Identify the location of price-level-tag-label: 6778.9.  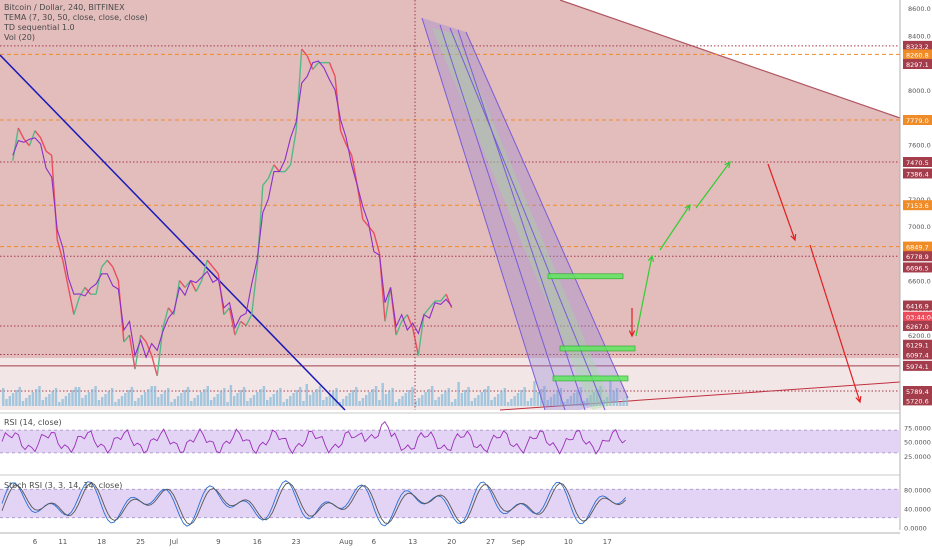
(917, 257).